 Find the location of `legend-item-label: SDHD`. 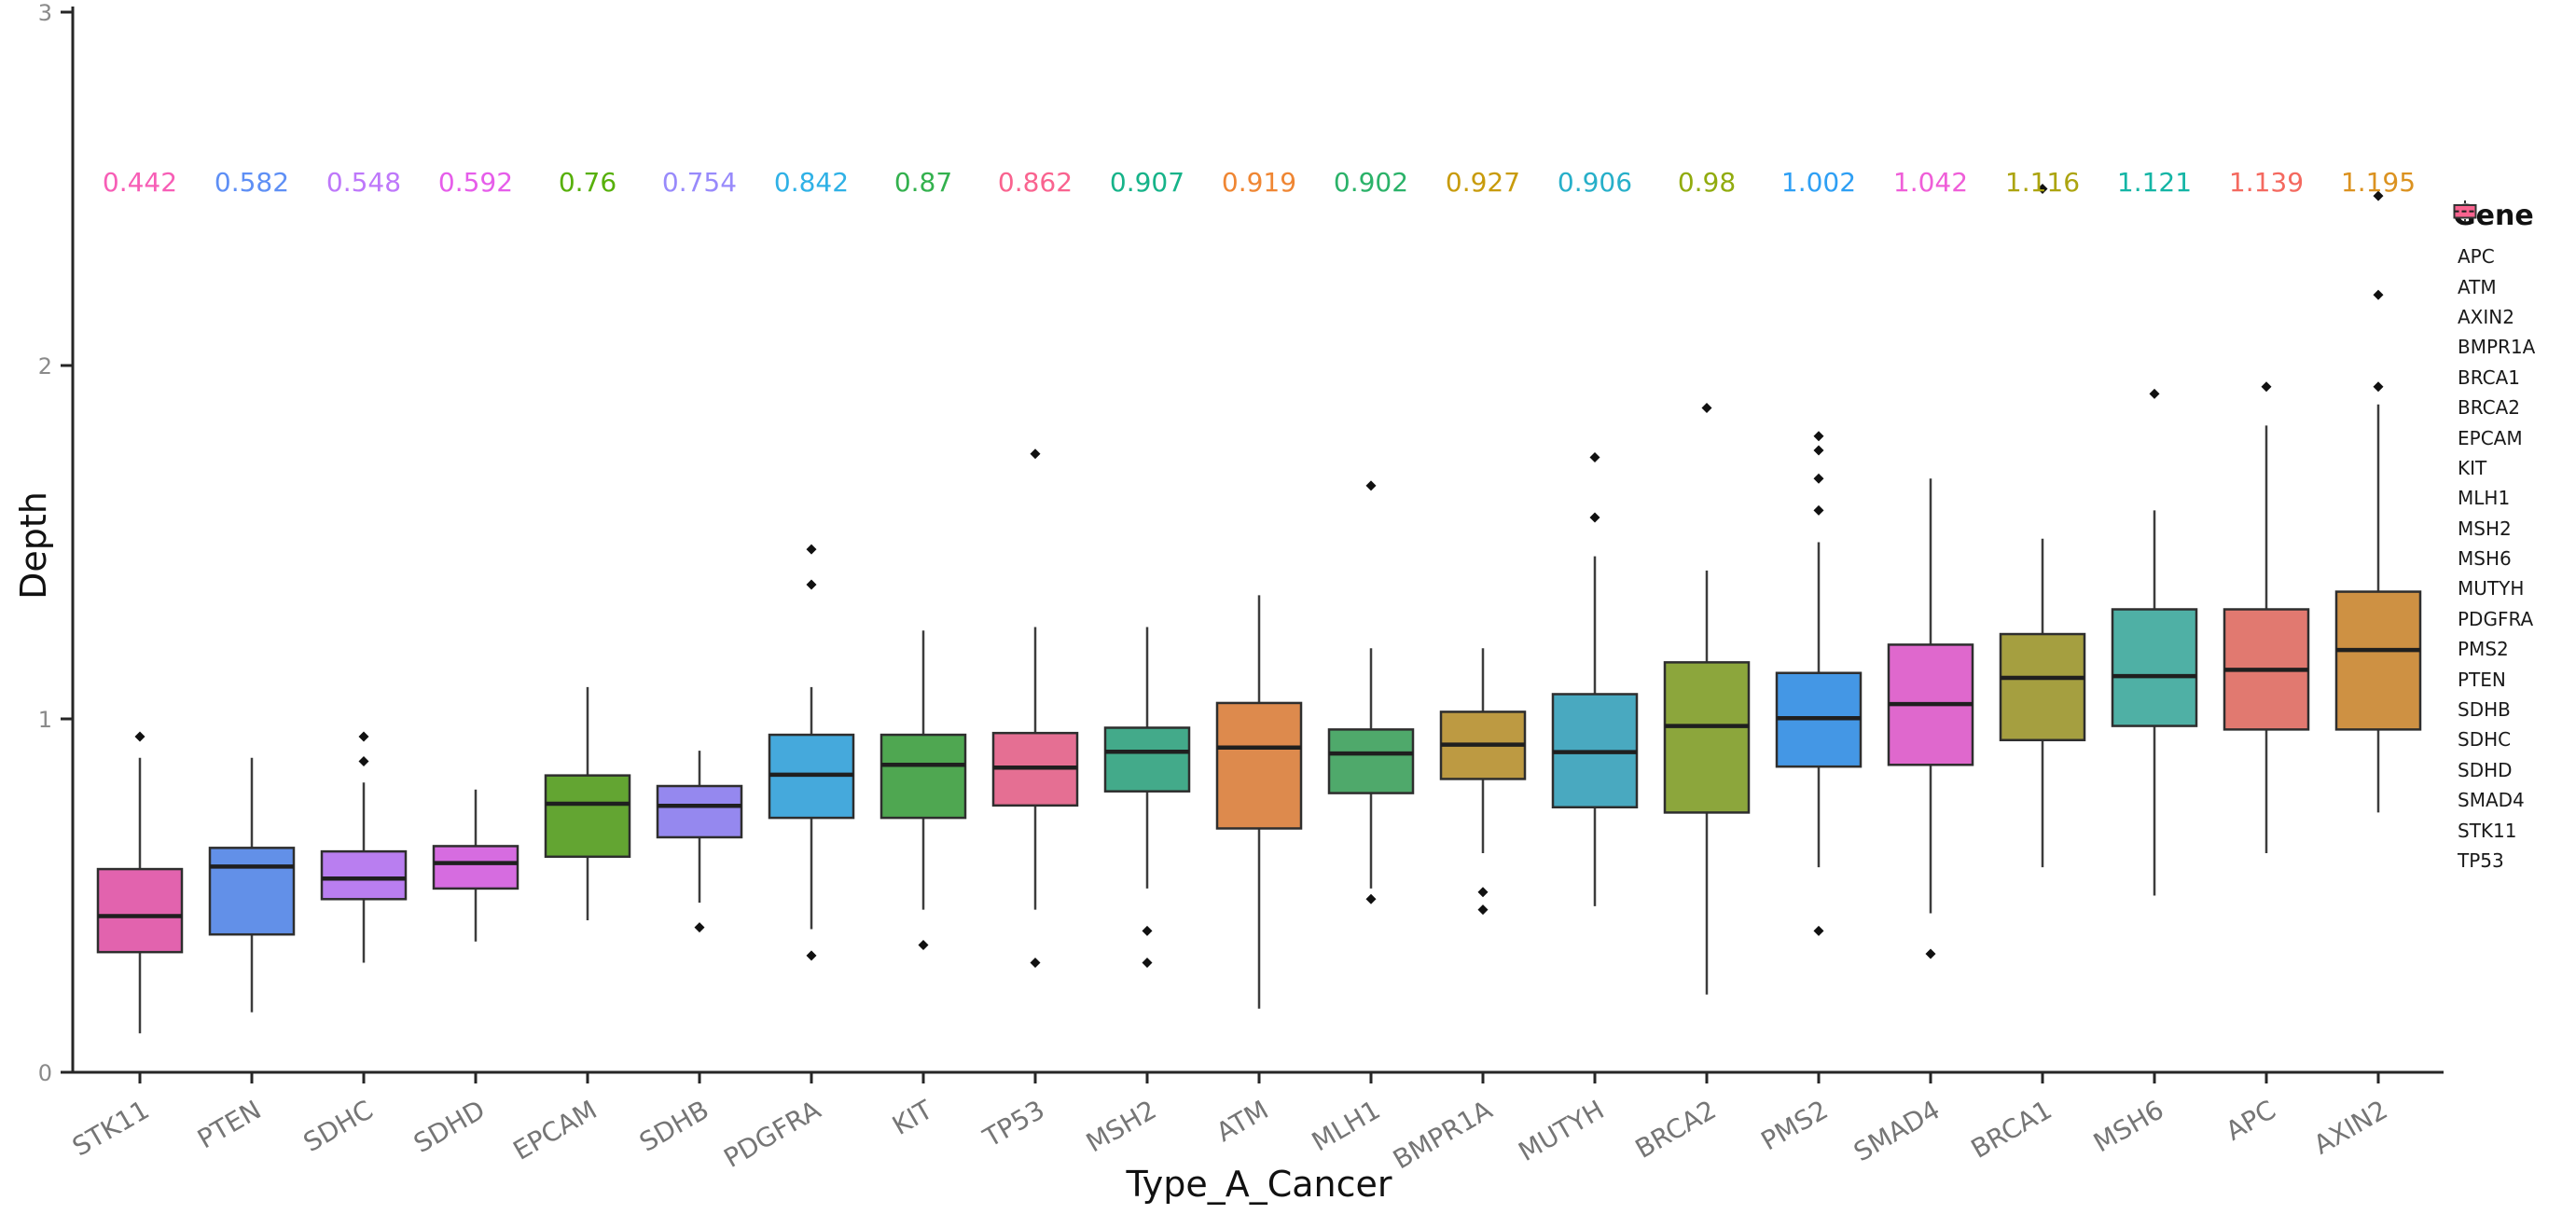

legend-item-label: SDHD is located at coordinates (2485, 770).